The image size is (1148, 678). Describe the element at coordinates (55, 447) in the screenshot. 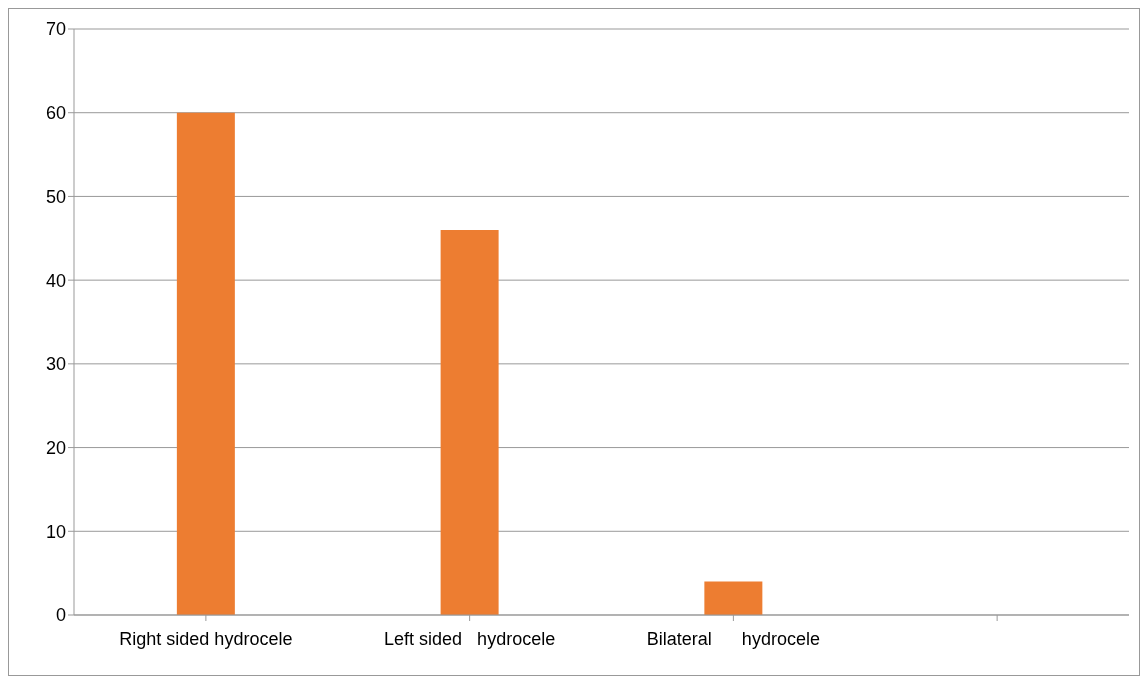

I see `y-tick-label: 20` at that location.